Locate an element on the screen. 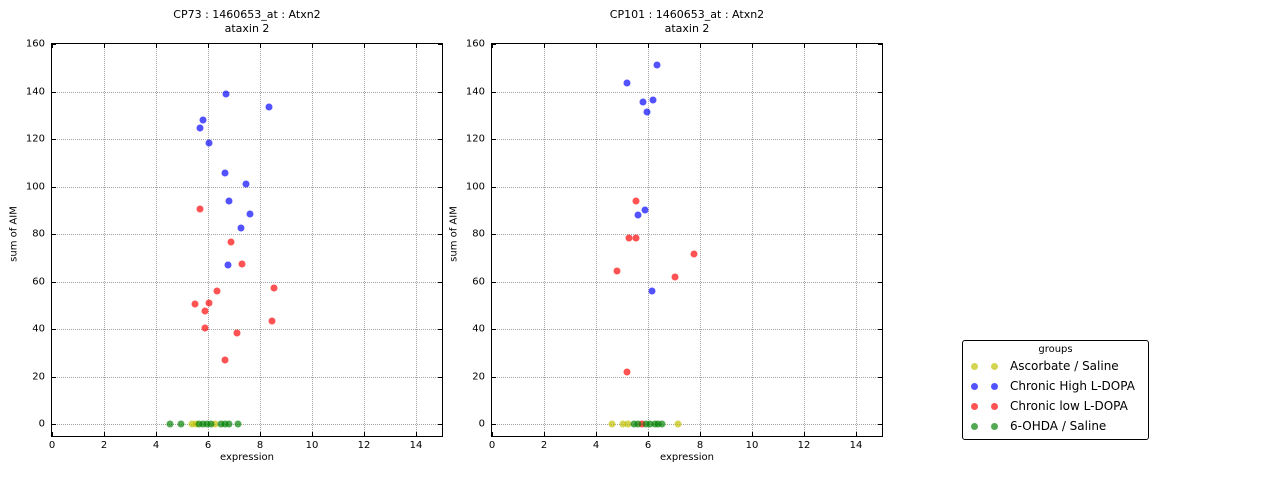 The width and height of the screenshot is (1280, 480). legend-entry-label: 6-OHDA / Saline is located at coordinates (1058, 426).